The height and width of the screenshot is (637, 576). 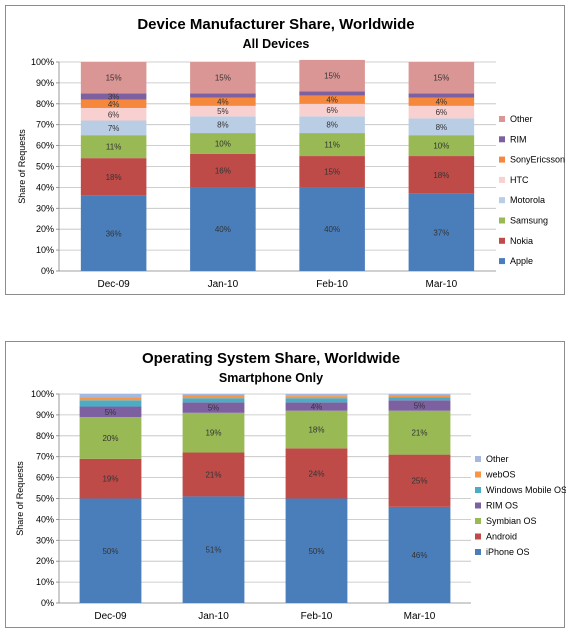 I want to click on legend-swatch-motorola, so click(x=502, y=200).